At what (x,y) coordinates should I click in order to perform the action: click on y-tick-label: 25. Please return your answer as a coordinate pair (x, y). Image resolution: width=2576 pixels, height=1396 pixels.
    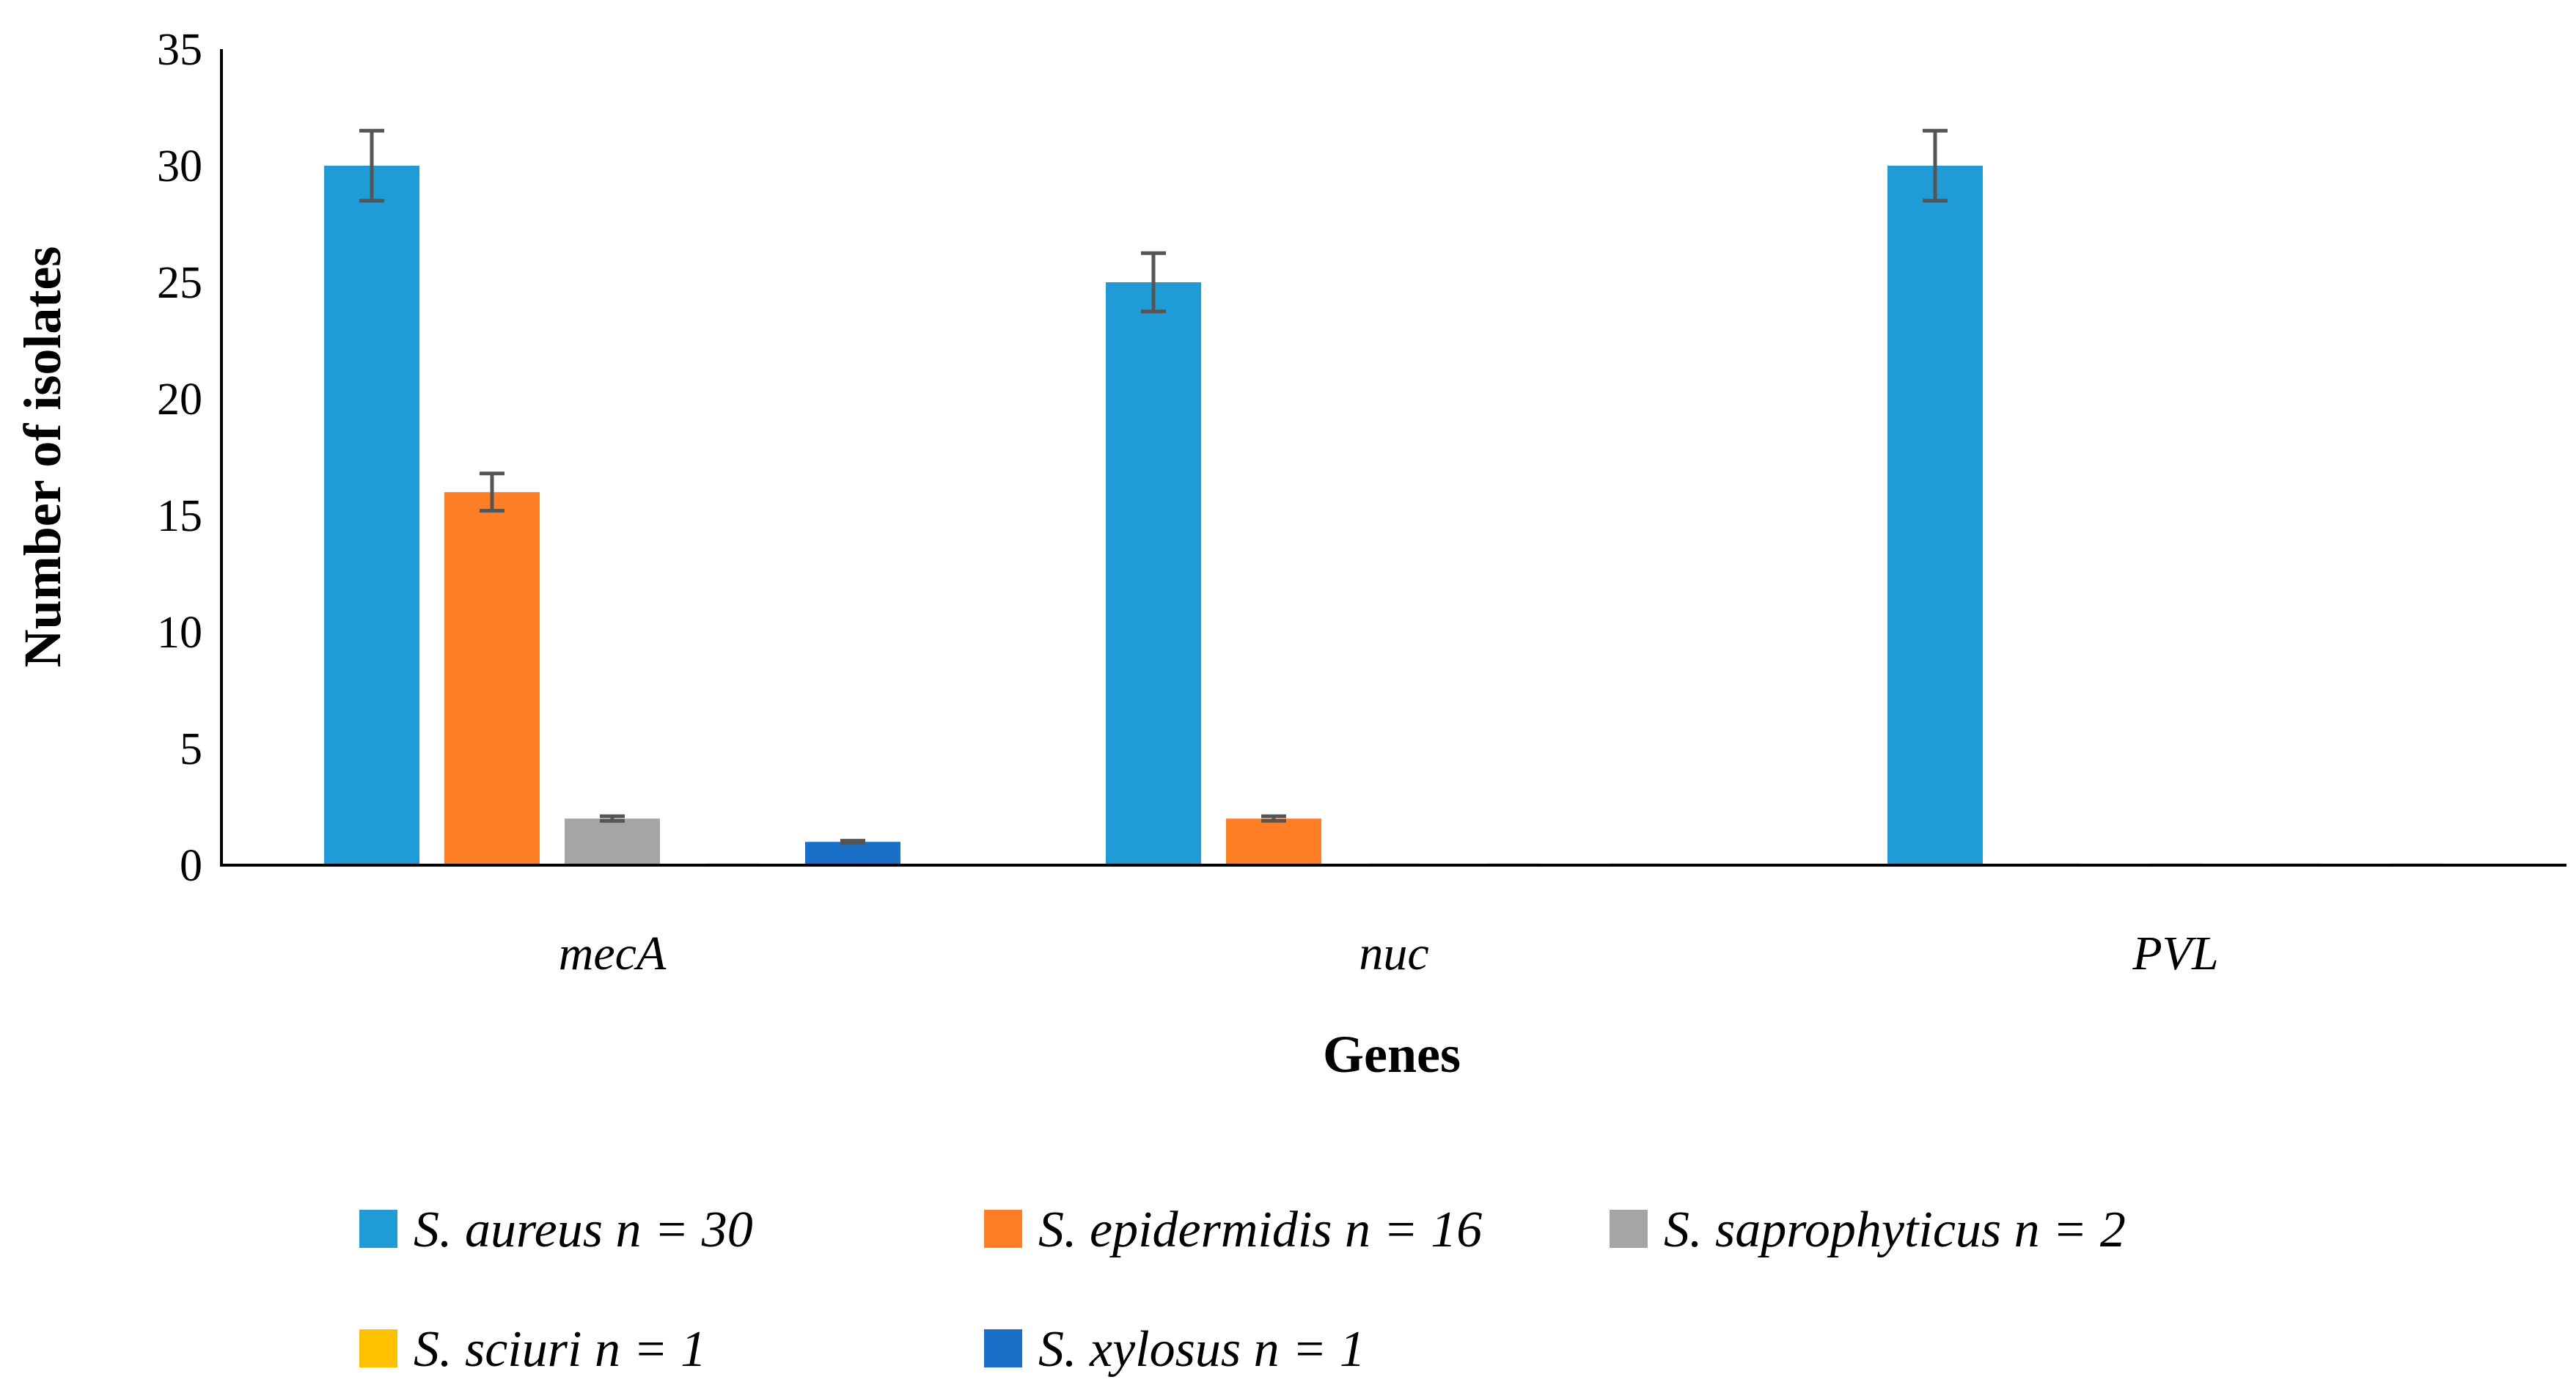
    Looking at the image, I should click on (179, 283).